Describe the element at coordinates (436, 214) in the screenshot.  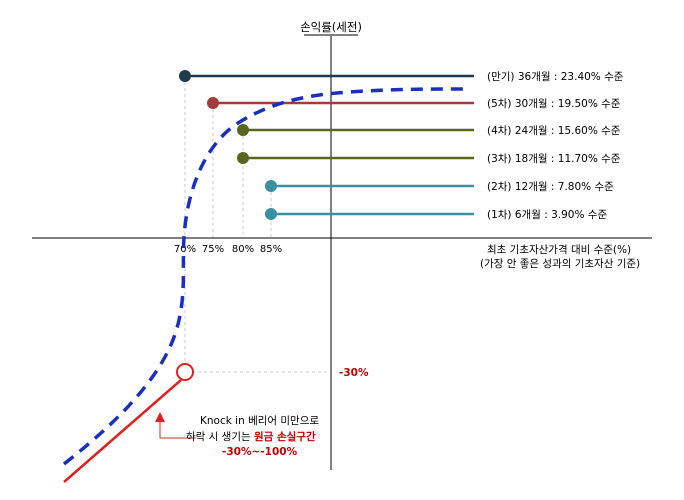
I see `payoff-level-5: (1차) 6개월 : 3.90% 수준` at that location.